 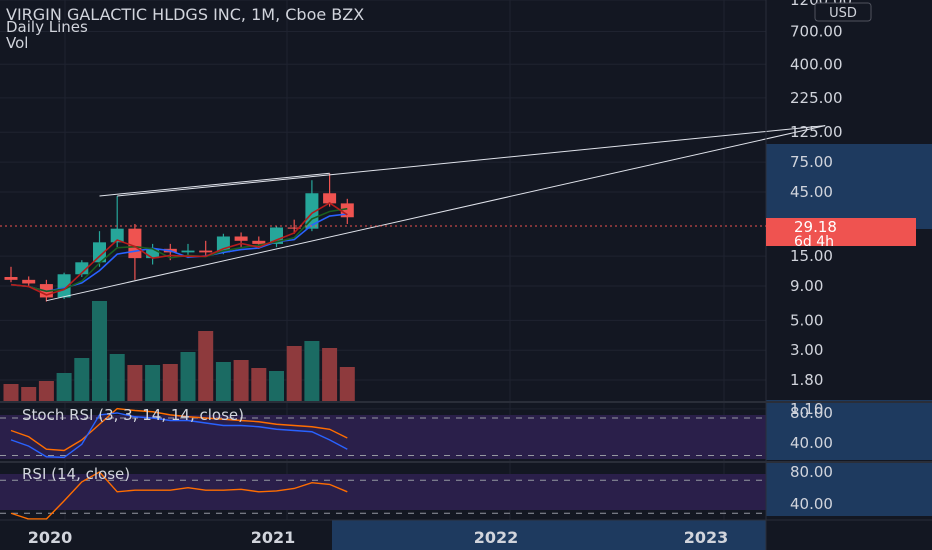 What do you see at coordinates (273, 537) in the screenshot?
I see `time-label-2021: 2021` at bounding box center [273, 537].